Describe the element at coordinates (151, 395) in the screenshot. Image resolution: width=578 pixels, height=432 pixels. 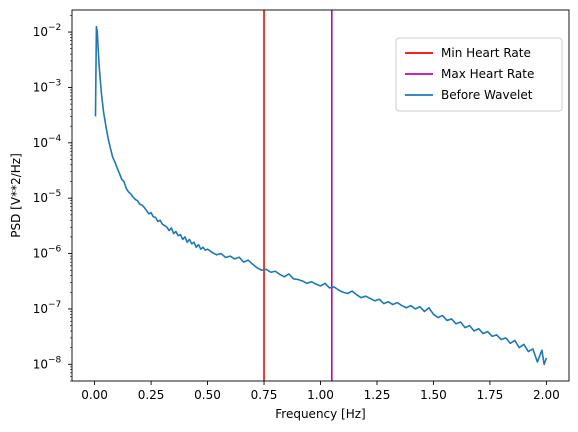
I see `x-tick-label: 0.25` at that location.